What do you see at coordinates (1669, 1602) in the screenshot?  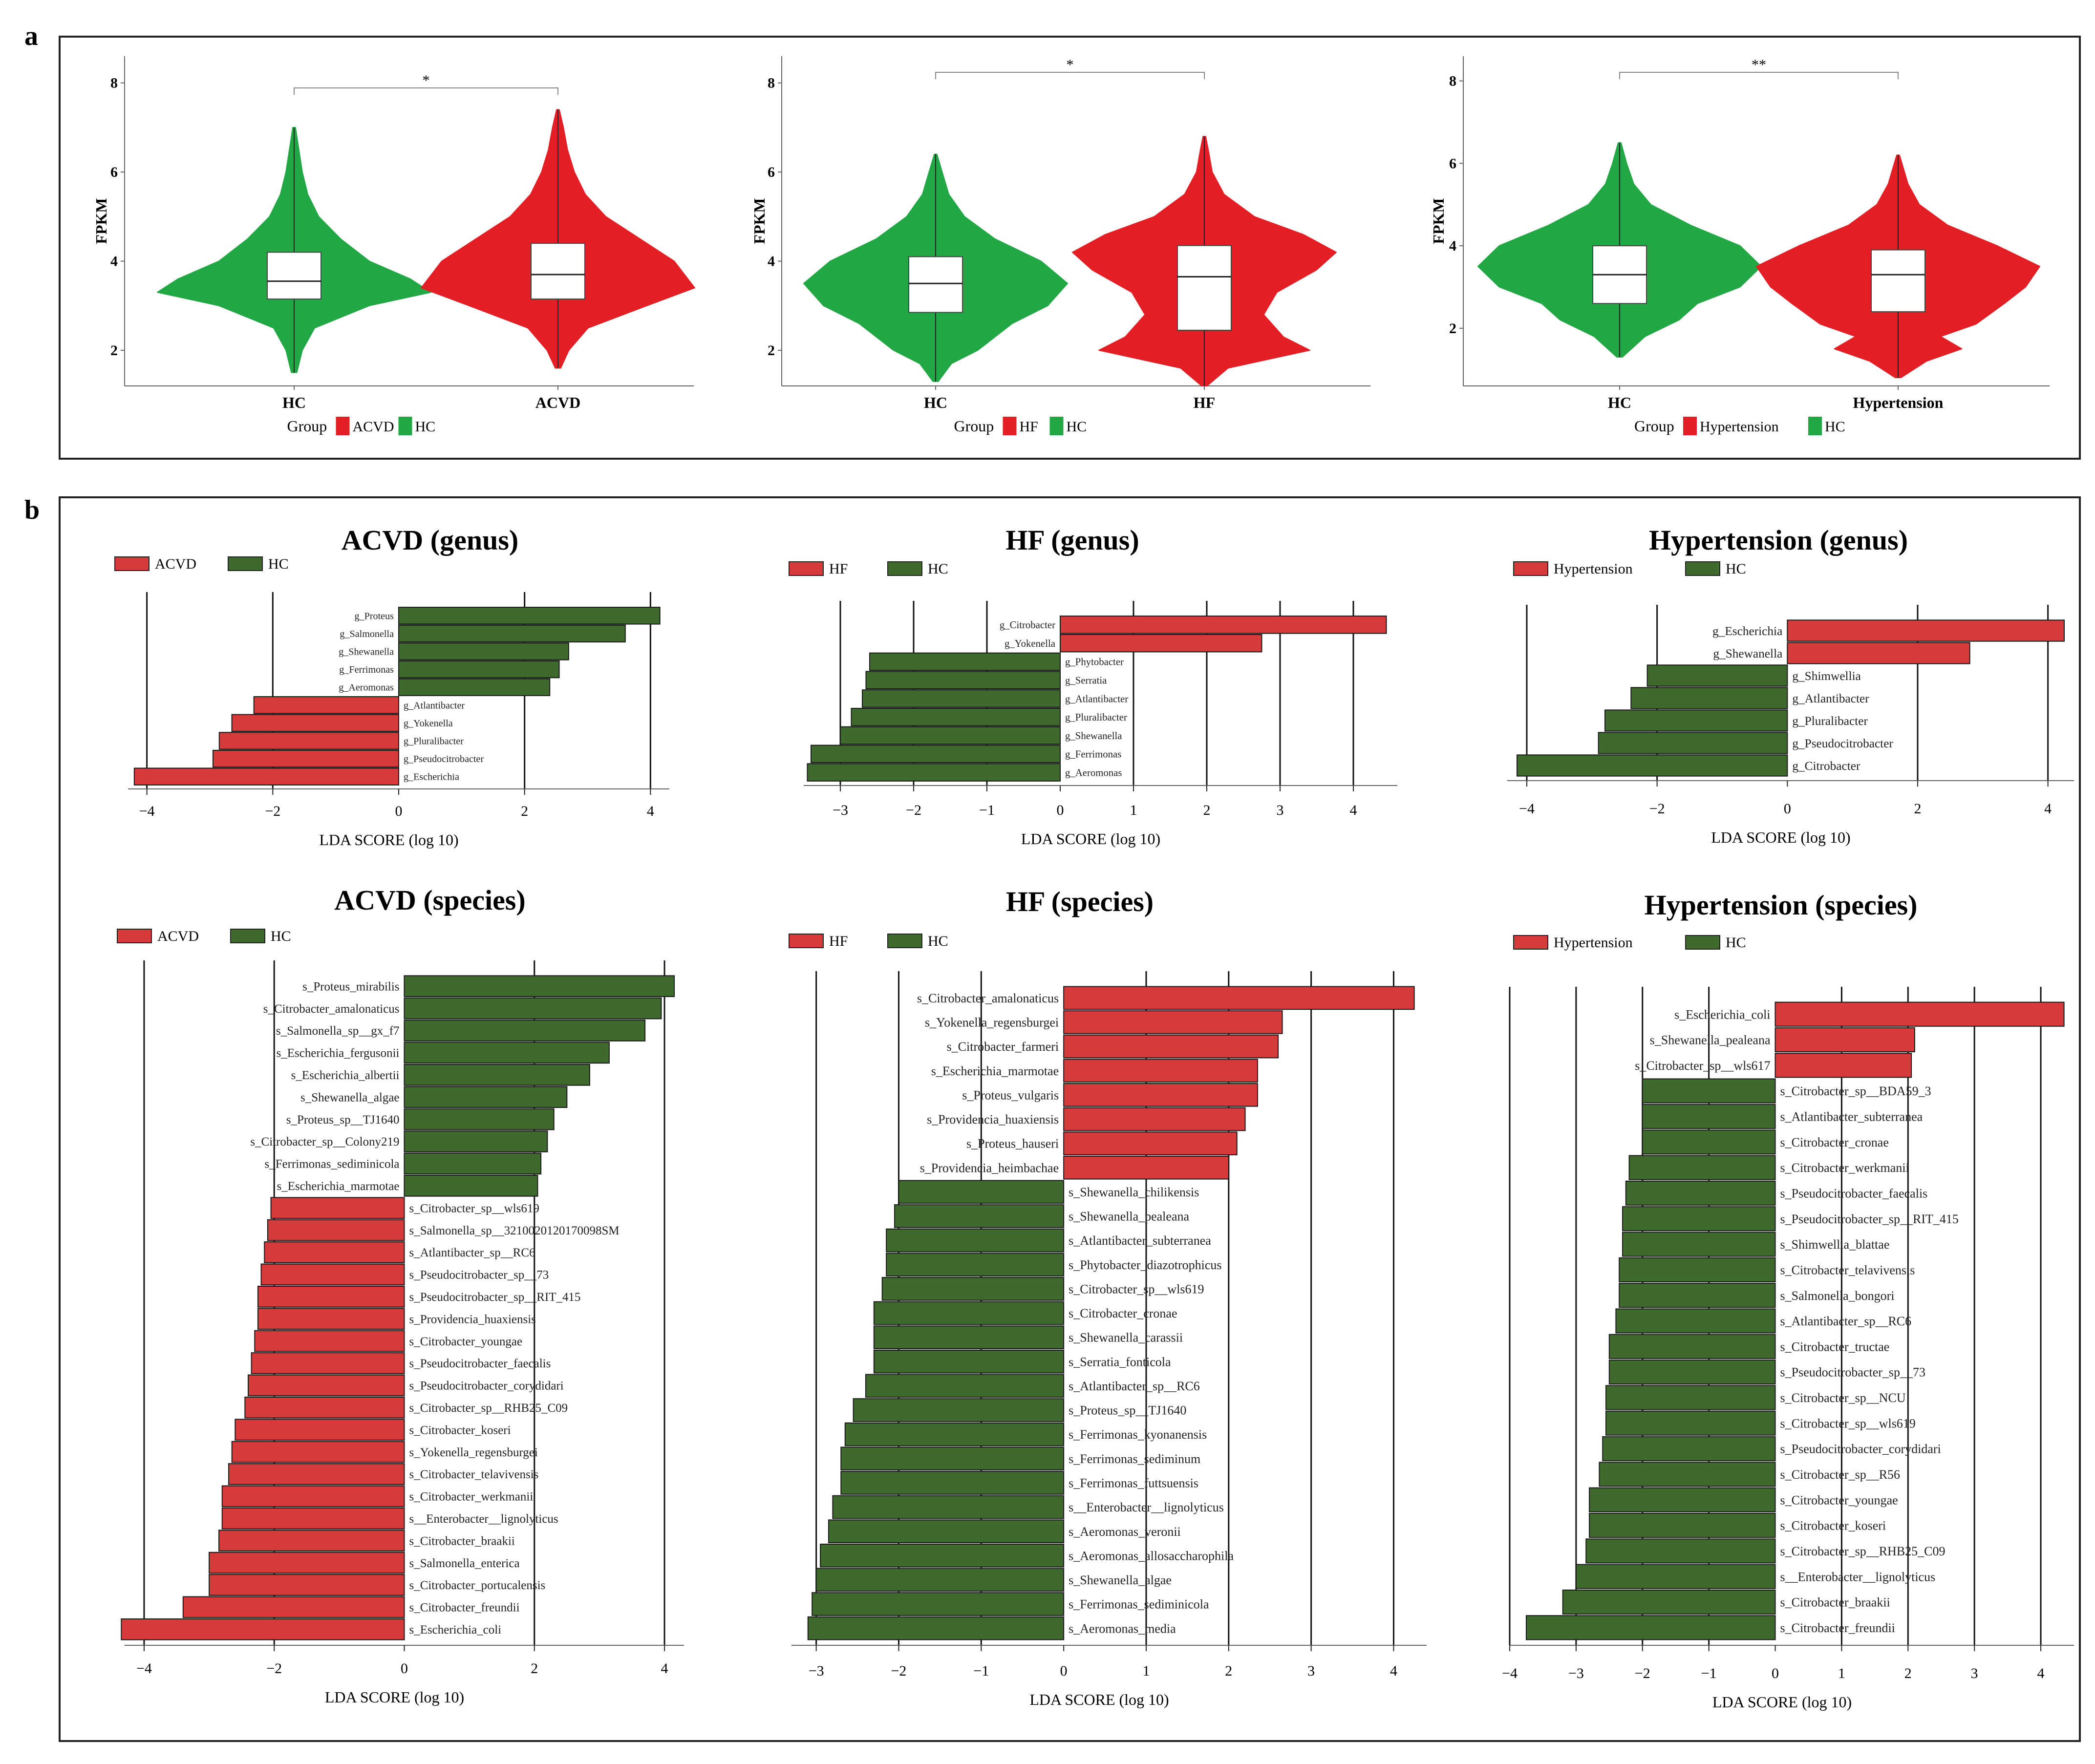 I see `bar-s-citrobacter-braakii` at bounding box center [1669, 1602].